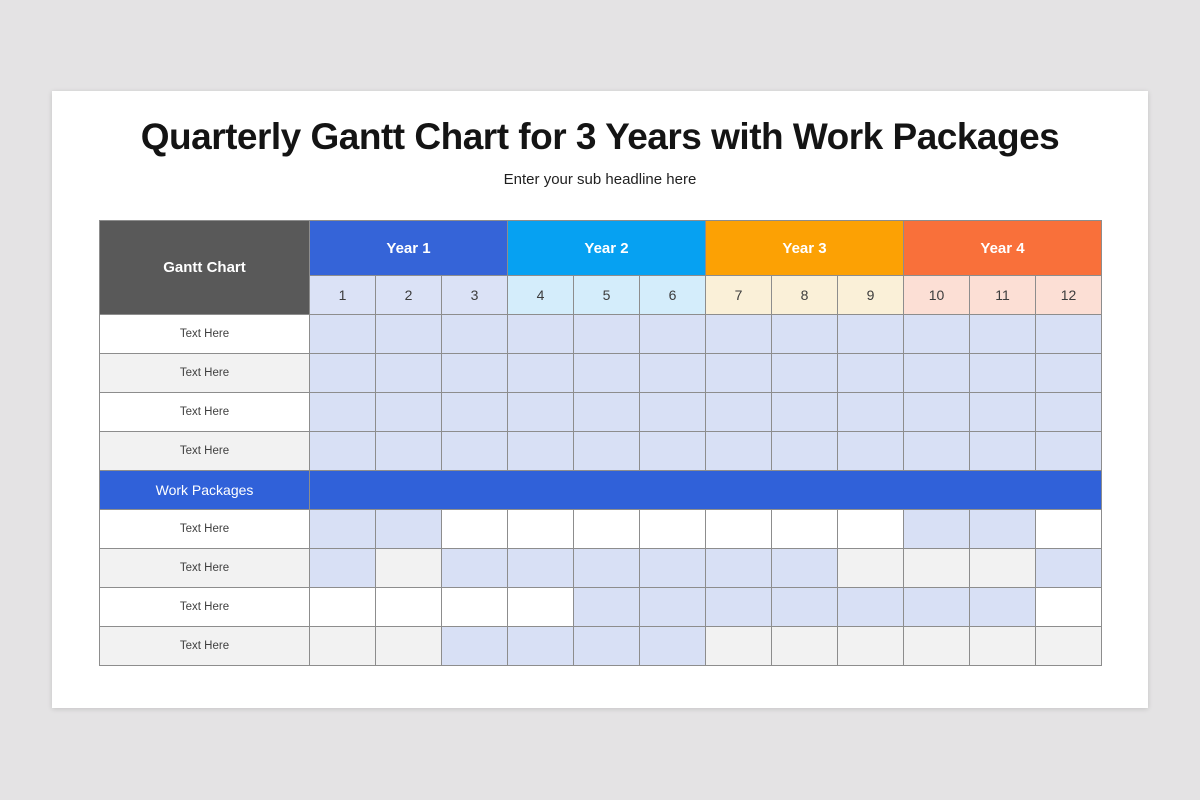 The image size is (1200, 800). Describe the element at coordinates (870, 295) in the screenshot. I see `quarter-number-cell: 9` at that location.